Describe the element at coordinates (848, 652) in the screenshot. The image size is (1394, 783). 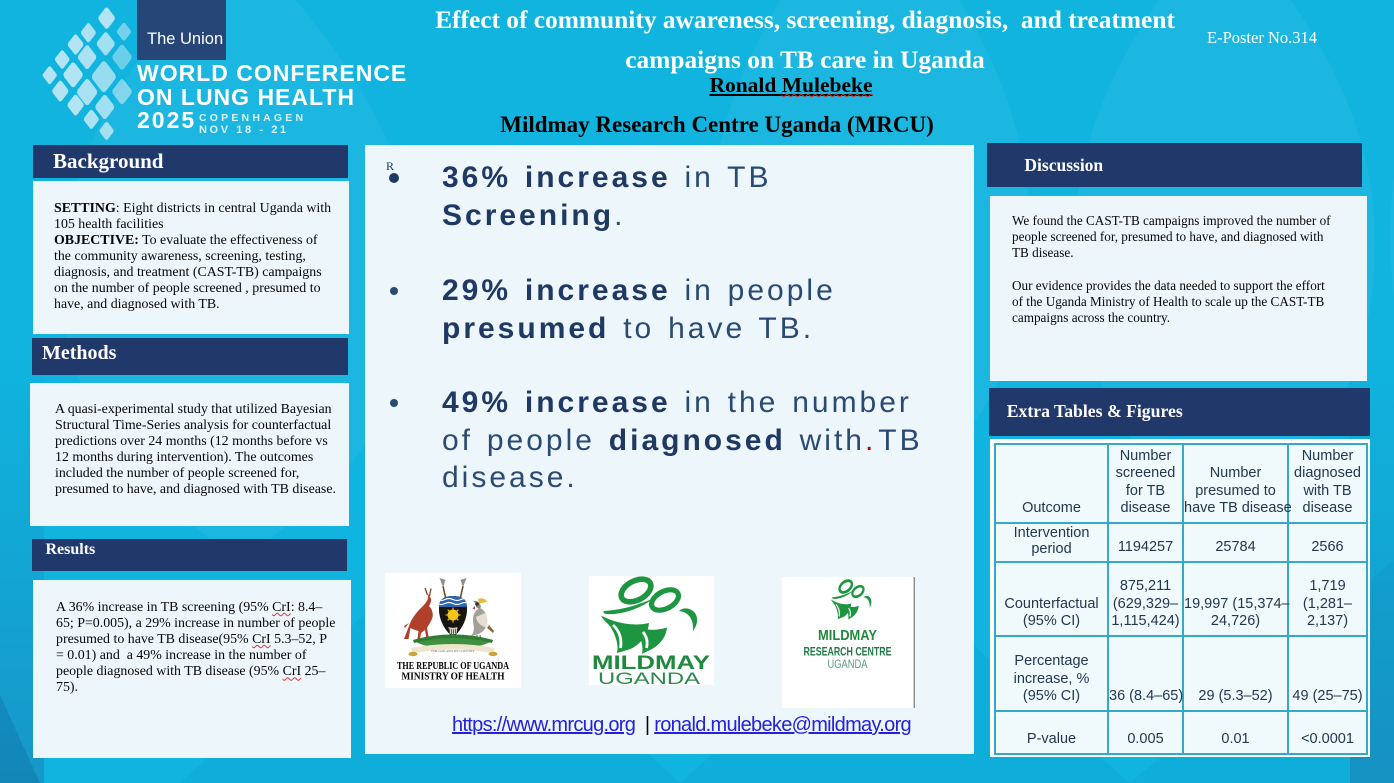
I see `svg-text: RESEARCH CENTRE` at that location.